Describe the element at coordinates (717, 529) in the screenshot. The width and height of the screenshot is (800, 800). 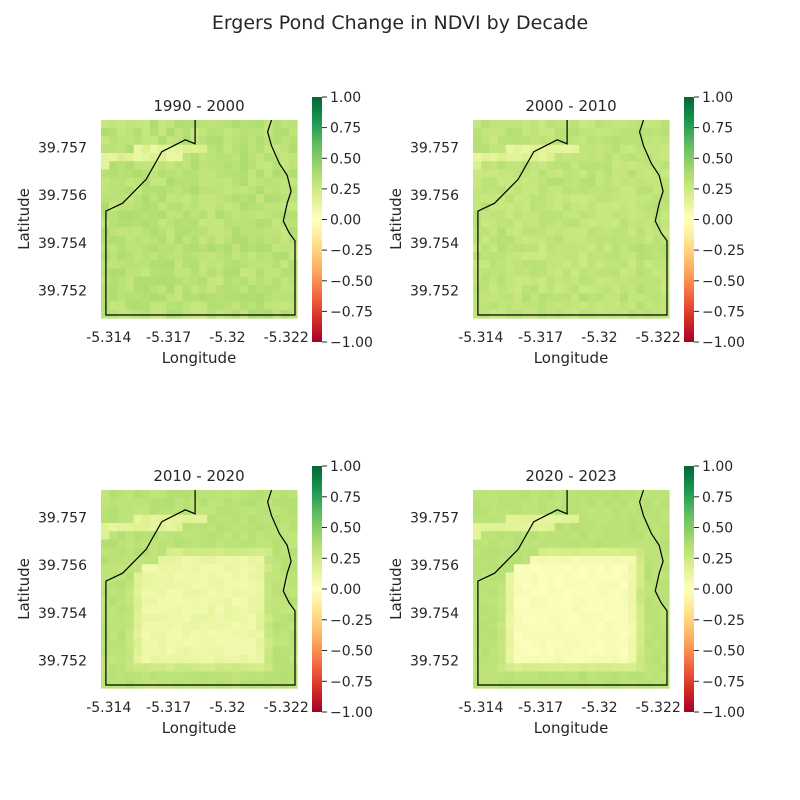
I see `colorbar-tick-label: 0.50` at that location.